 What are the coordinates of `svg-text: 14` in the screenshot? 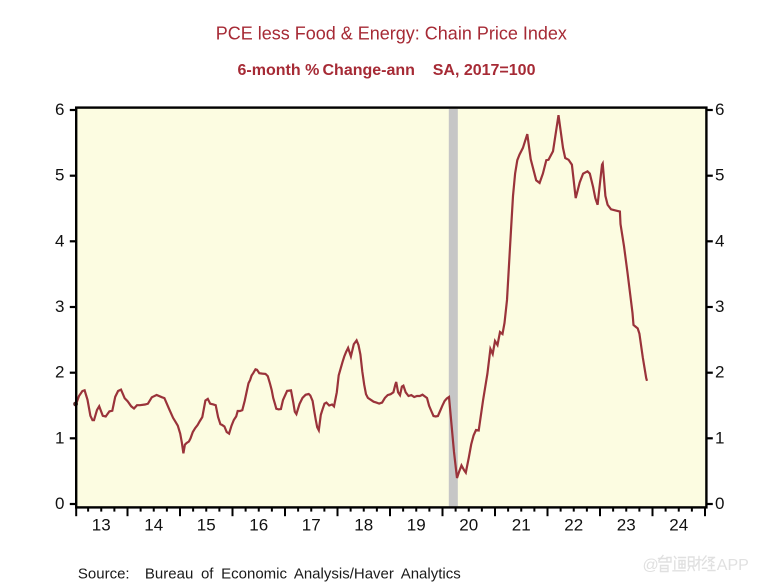 It's located at (153, 525).